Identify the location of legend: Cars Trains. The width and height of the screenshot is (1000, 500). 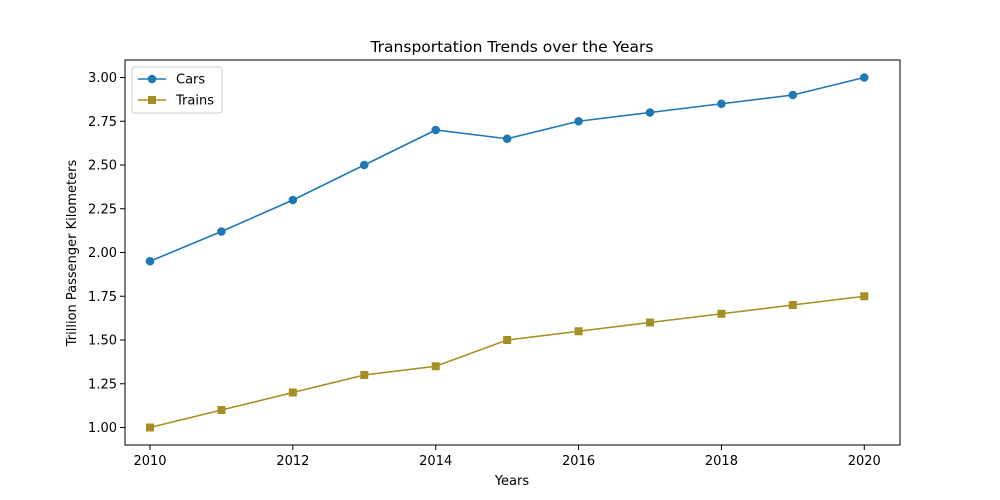
(177, 90).